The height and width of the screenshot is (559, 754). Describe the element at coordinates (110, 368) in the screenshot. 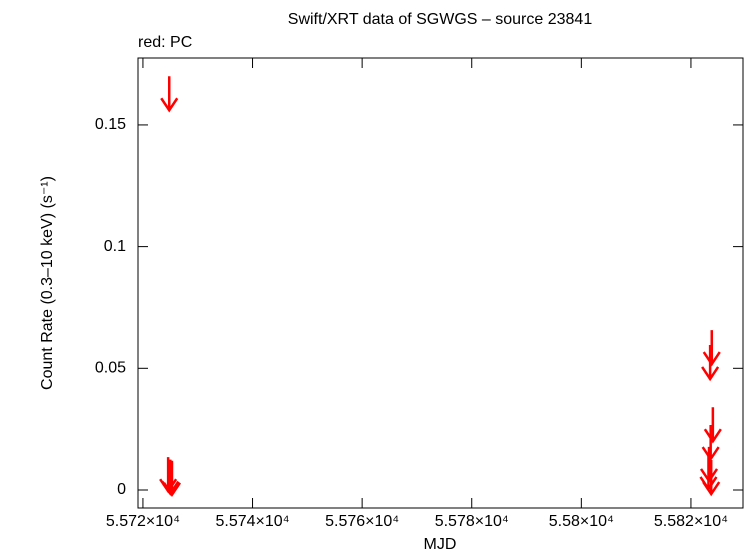

I see `y-tick-label: 0.05` at that location.